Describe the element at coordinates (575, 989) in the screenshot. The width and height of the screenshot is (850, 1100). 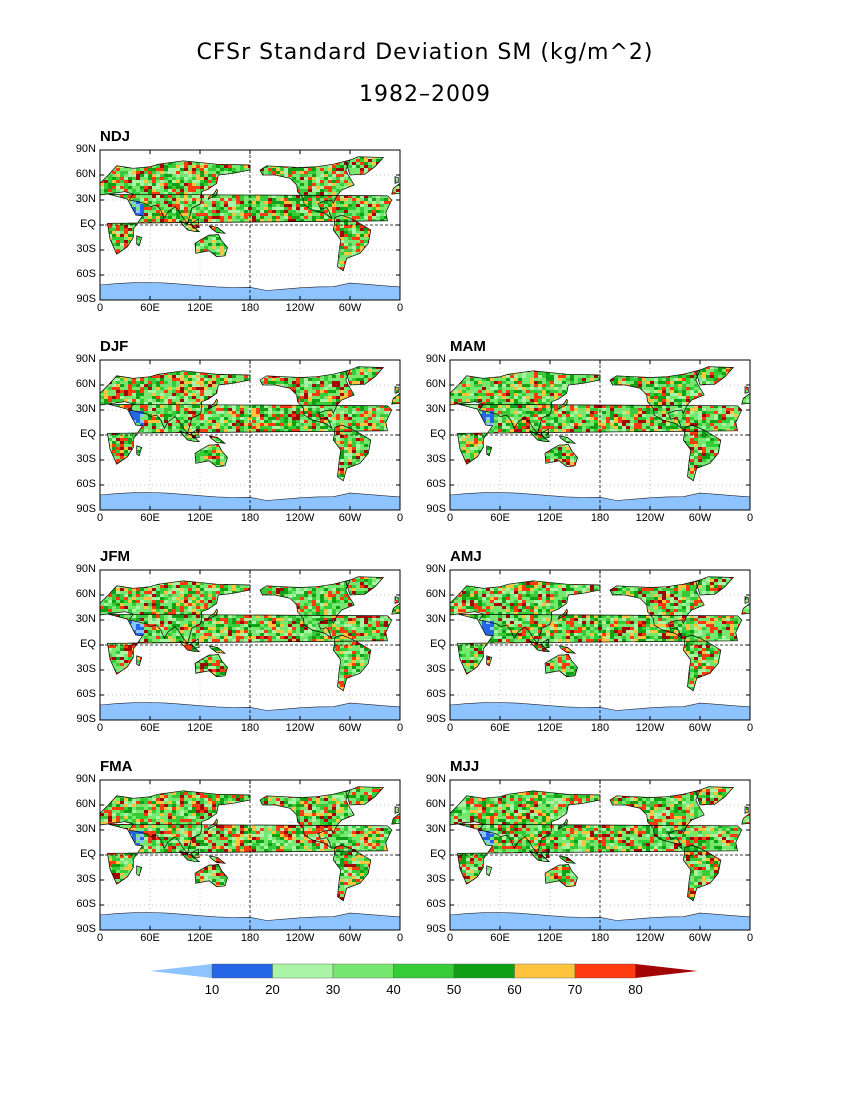
I see `colorbar-label: 70` at that location.